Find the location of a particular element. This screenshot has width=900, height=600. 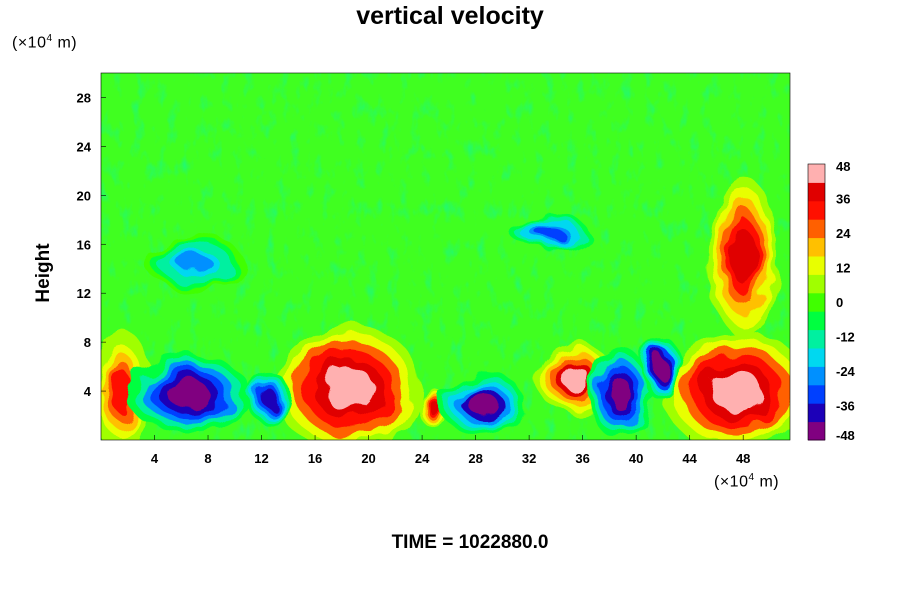

y-tick-label: 16 is located at coordinates (84, 244).